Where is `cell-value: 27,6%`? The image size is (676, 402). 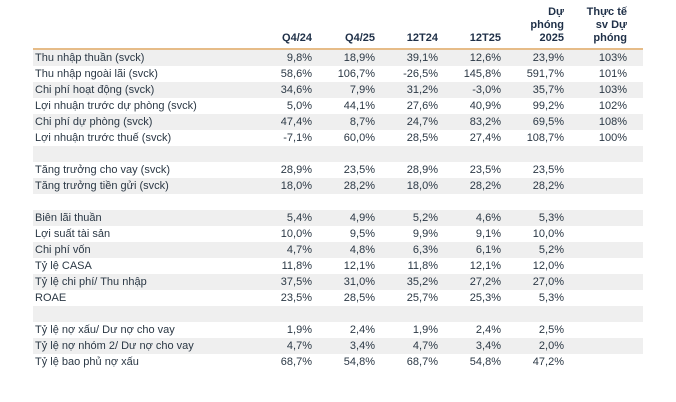
cell-value: 27,6% is located at coordinates (422, 106).